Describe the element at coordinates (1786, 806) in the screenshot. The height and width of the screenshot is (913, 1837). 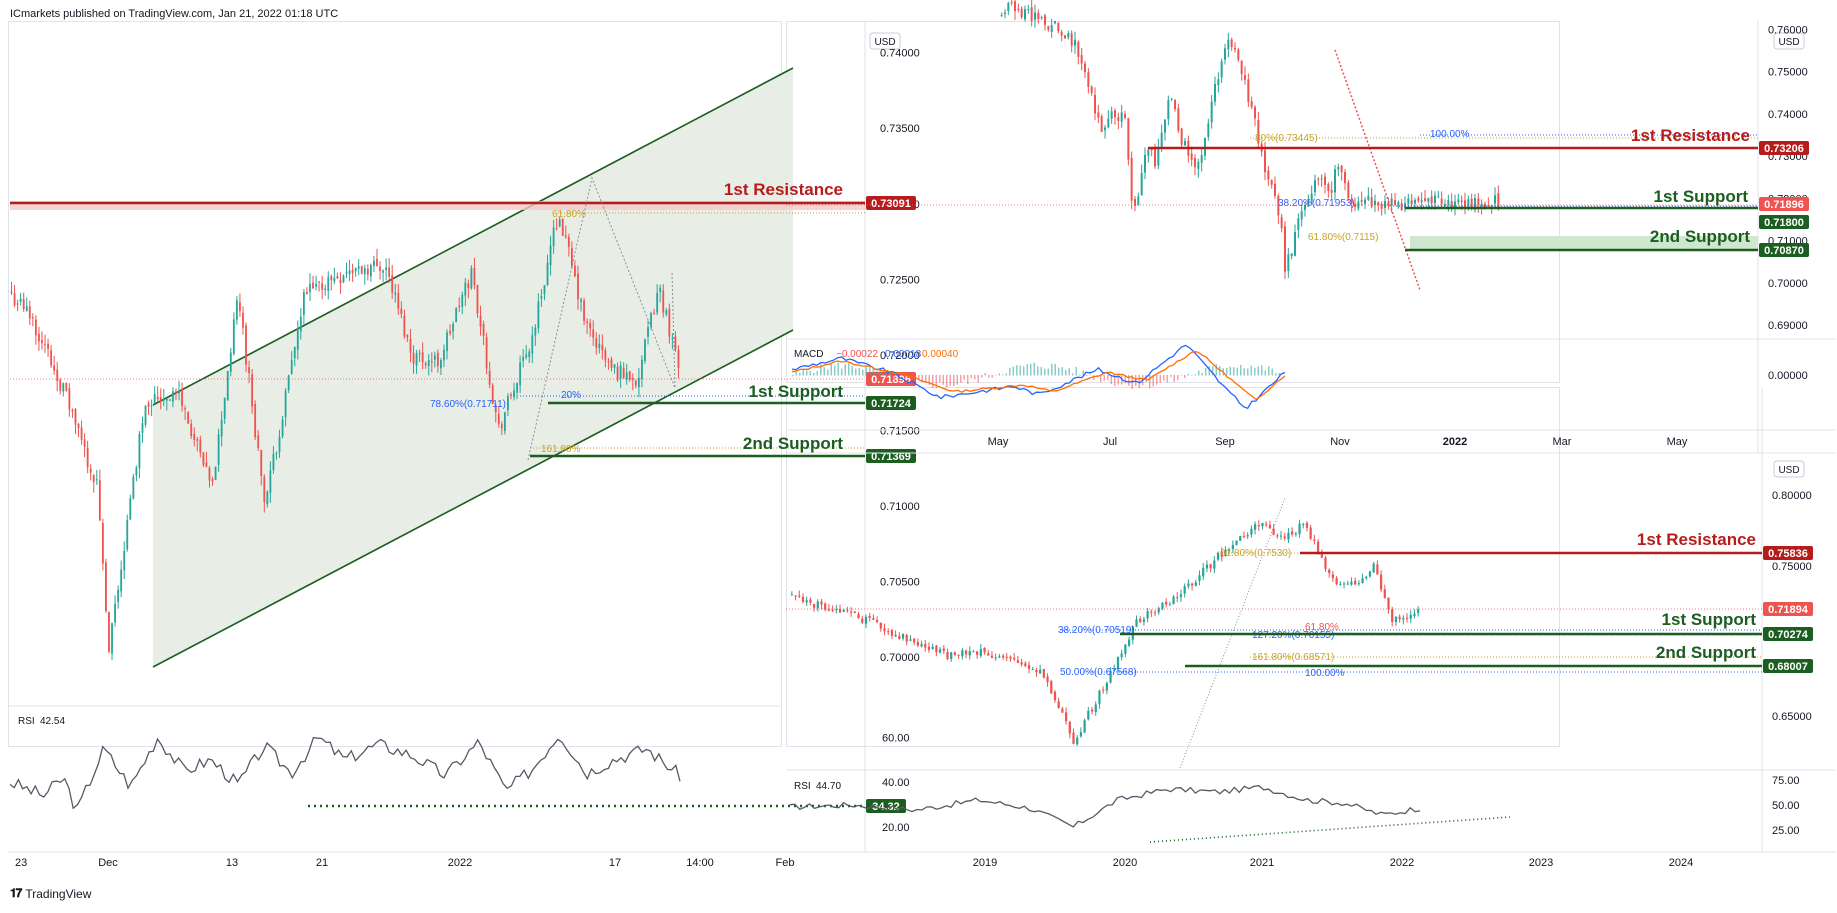
I see `br-rsi-tick: 50.00` at that location.